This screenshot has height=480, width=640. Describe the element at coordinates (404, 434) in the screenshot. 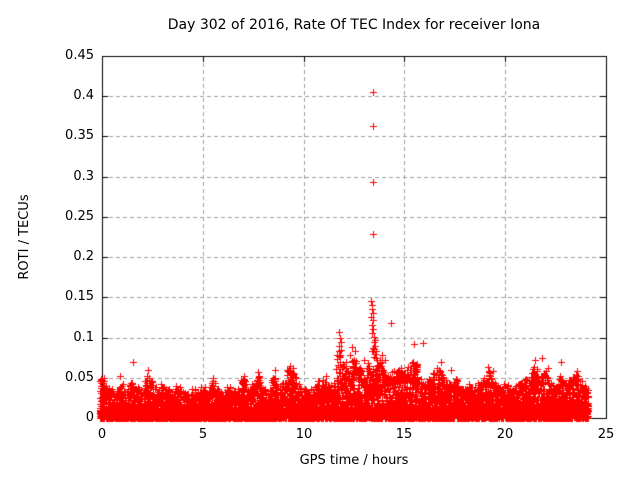

I see `x-tick-label: 15` at that location.